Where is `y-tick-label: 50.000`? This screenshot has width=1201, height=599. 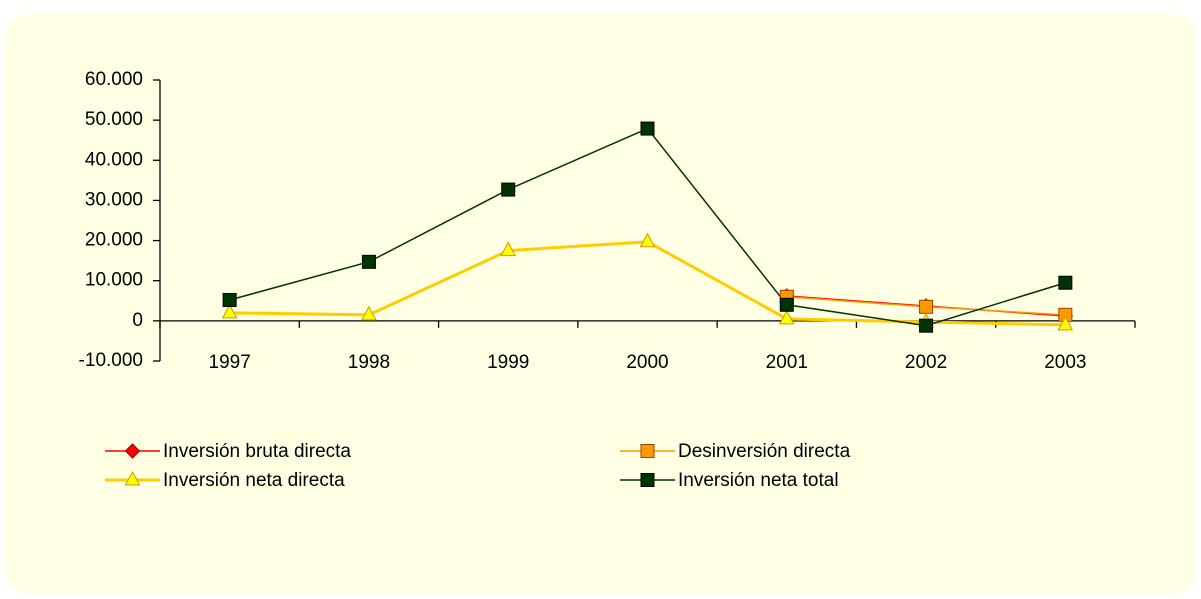
y-tick-label: 50.000 is located at coordinates (114, 119).